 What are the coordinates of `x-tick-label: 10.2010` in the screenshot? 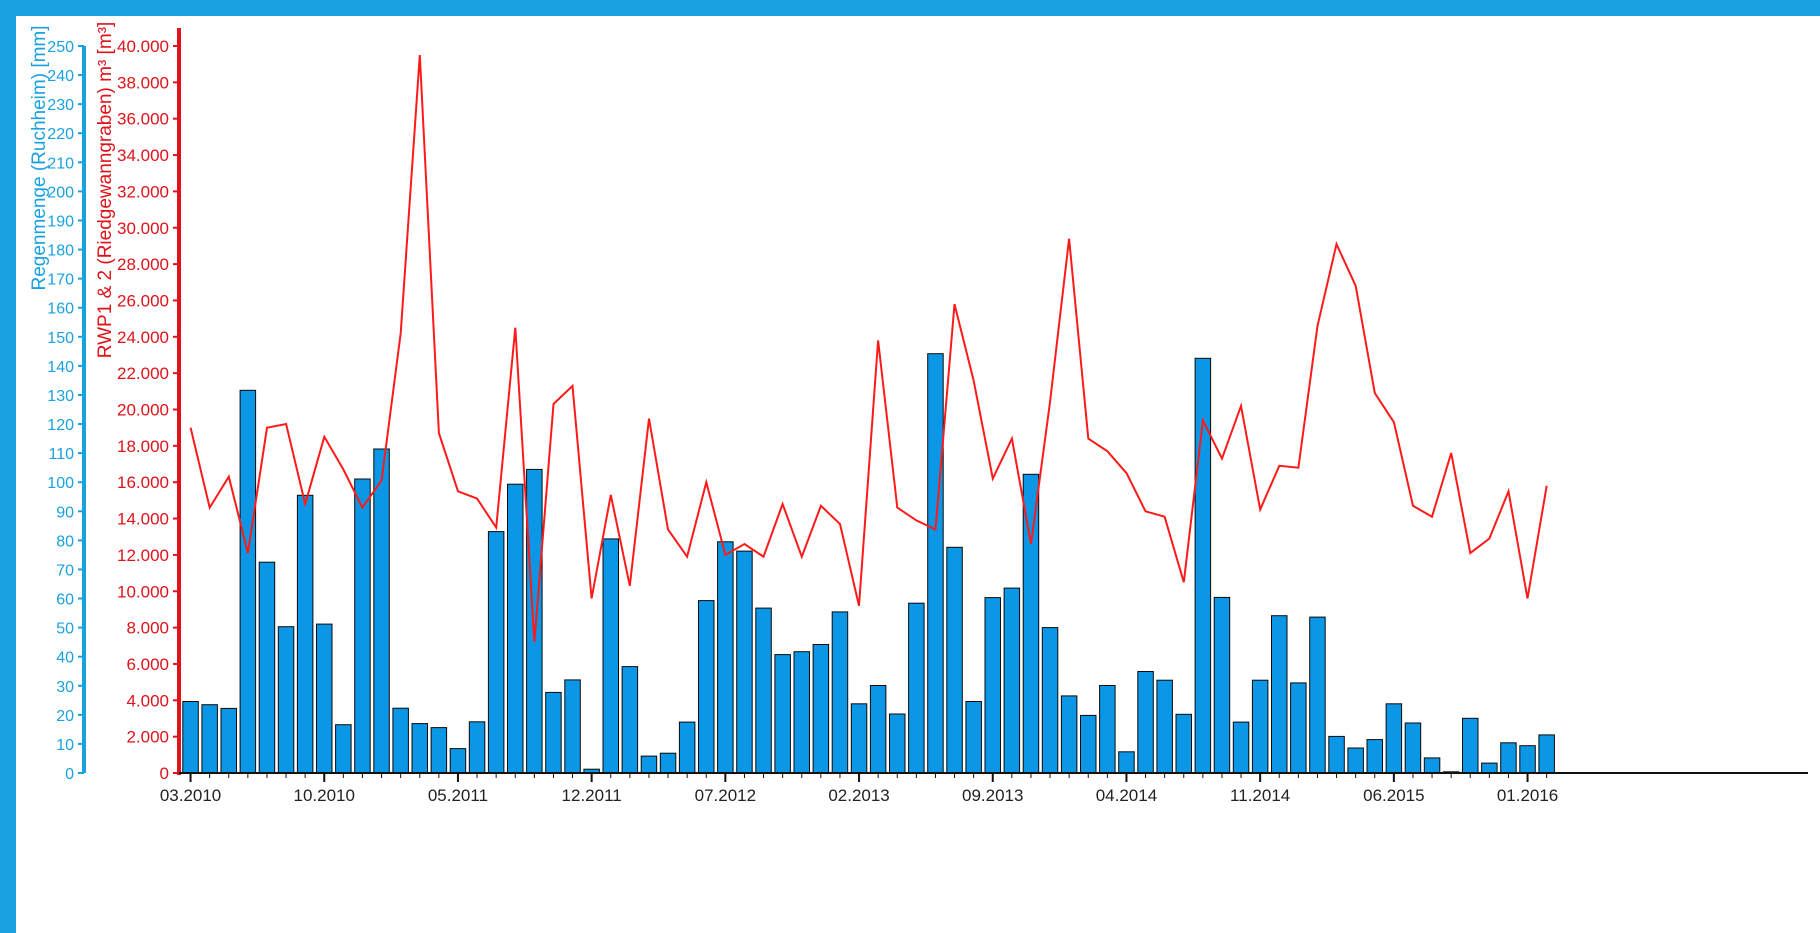 It's located at (324, 795).